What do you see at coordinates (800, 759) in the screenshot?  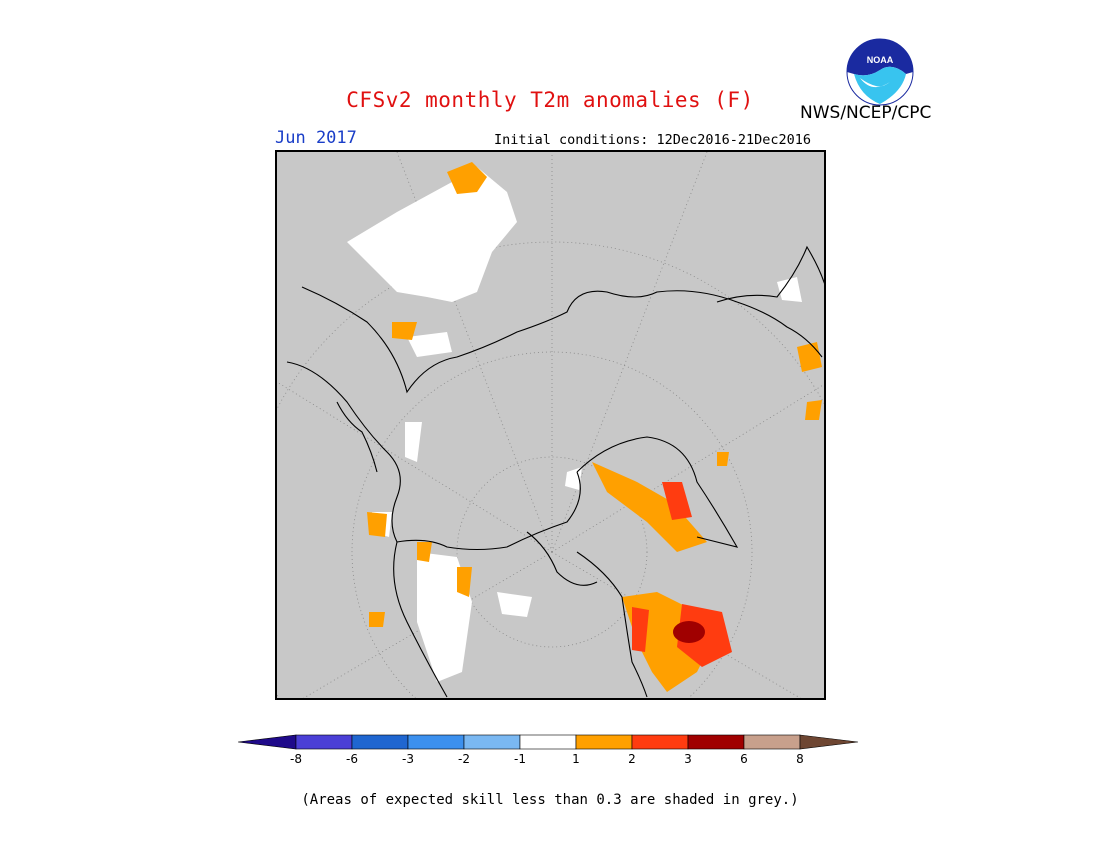 I see `legend-tick-label: 8` at bounding box center [800, 759].